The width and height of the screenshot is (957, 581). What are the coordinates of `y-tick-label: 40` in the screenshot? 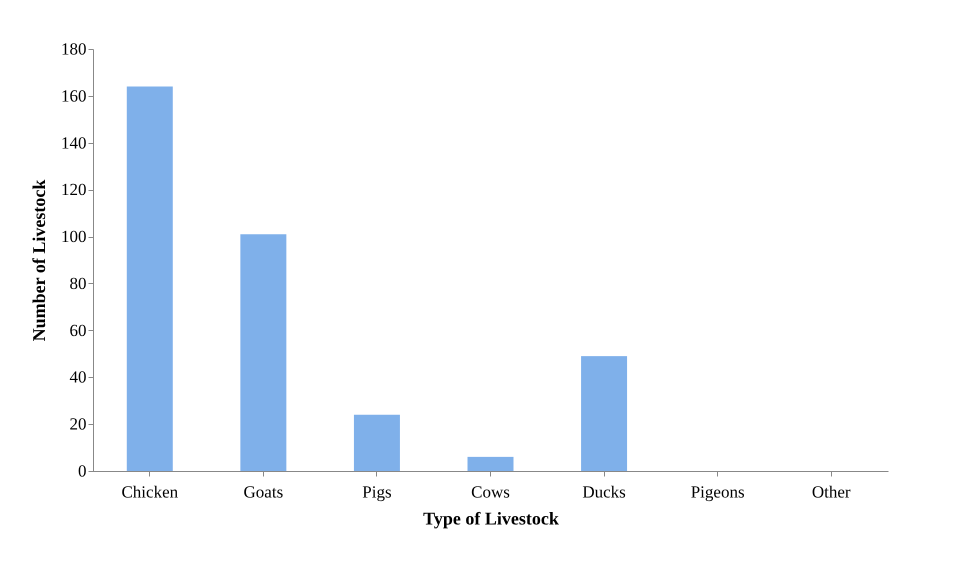 It's located at (78, 377).